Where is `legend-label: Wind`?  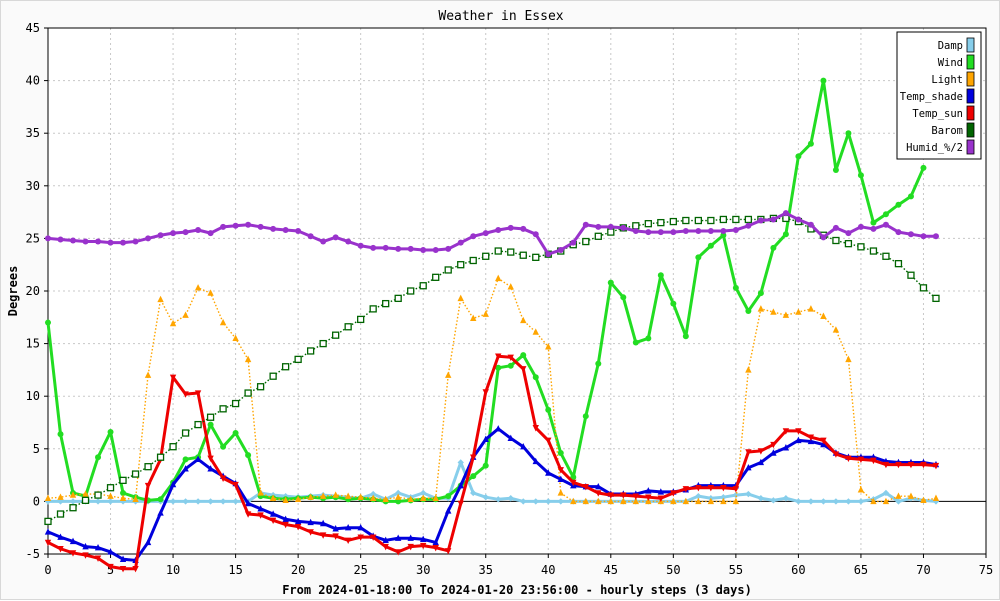
legend-label: Wind is located at coordinates (950, 63).